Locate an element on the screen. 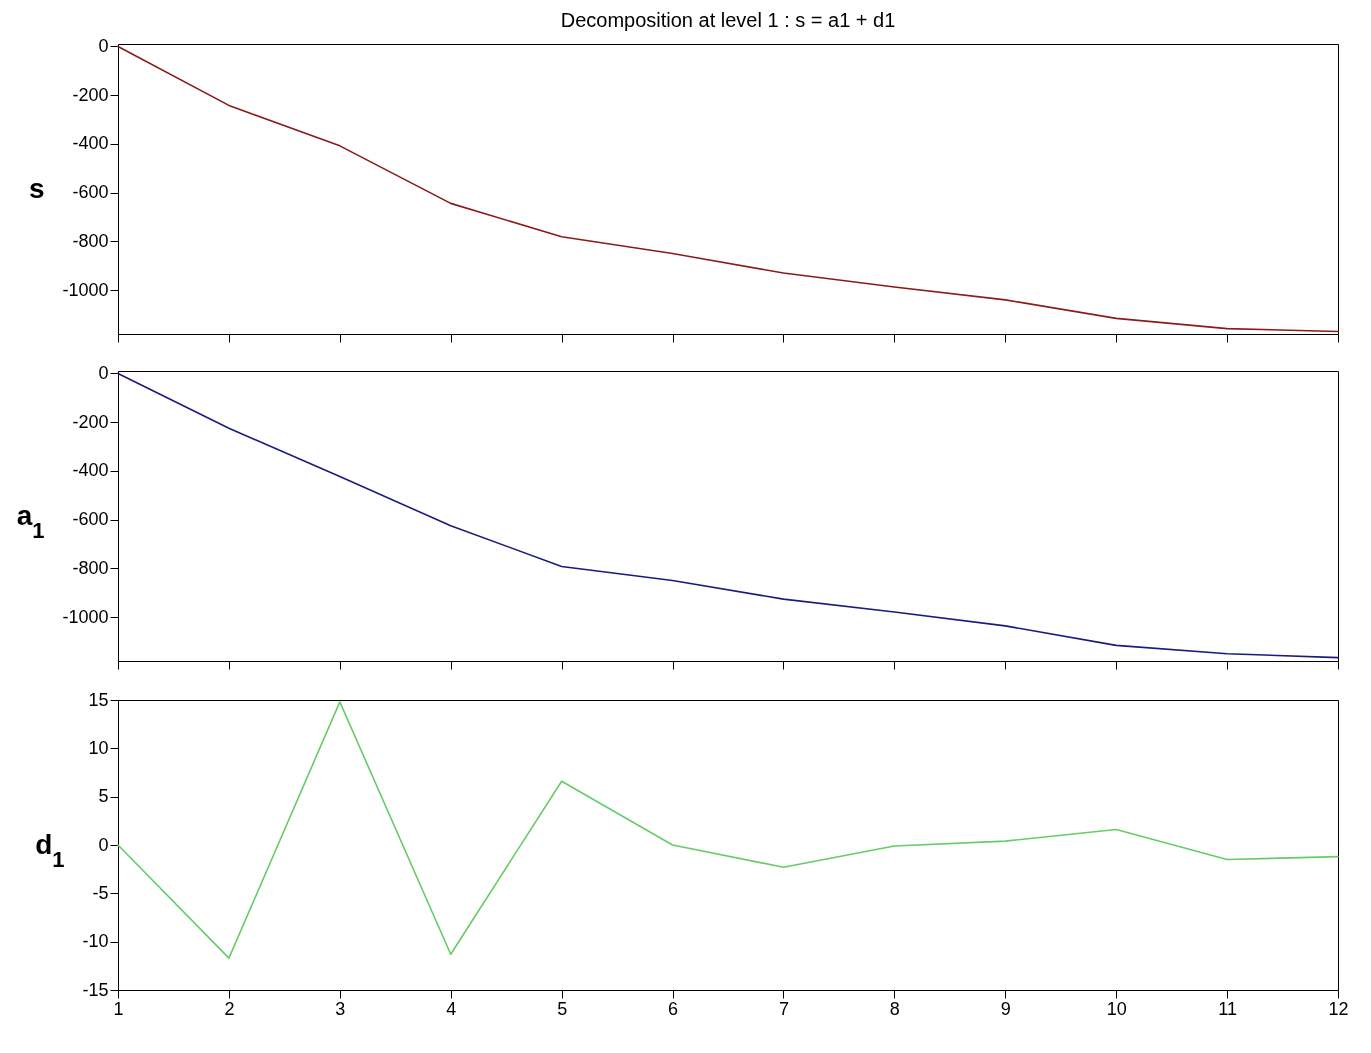 This screenshot has width=1371, height=1053. y-tick-label: 15 is located at coordinates (98, 699).